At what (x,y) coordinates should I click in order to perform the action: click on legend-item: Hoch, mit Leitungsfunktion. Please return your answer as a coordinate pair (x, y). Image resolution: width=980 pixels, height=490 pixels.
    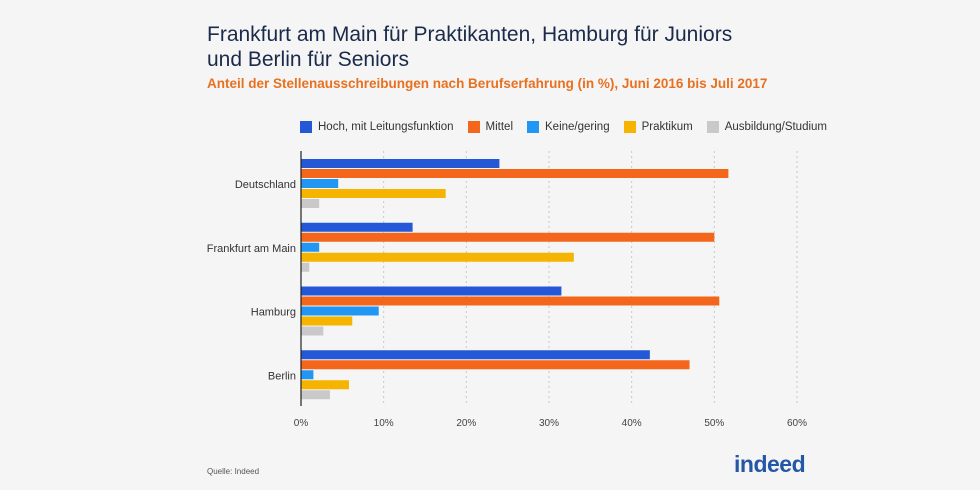
    Looking at the image, I should click on (377, 127).